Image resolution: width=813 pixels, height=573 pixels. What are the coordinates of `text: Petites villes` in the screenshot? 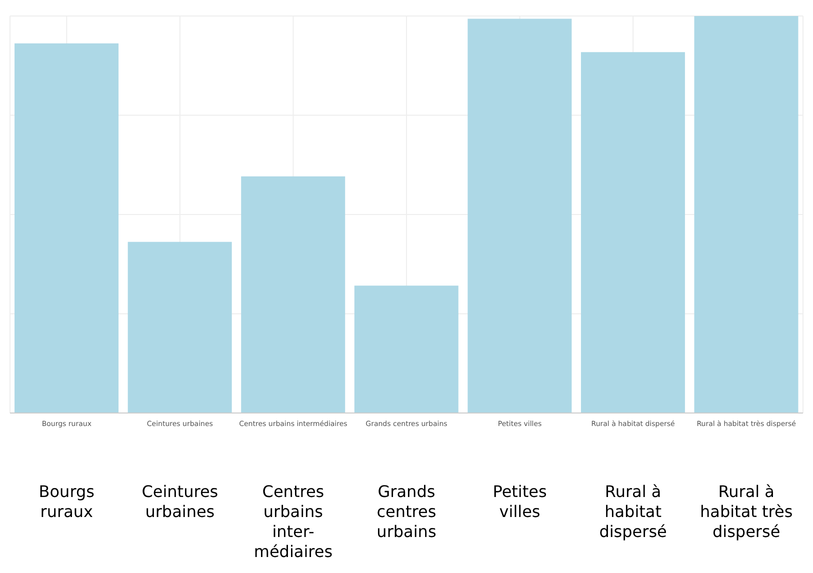 It's located at (520, 502).